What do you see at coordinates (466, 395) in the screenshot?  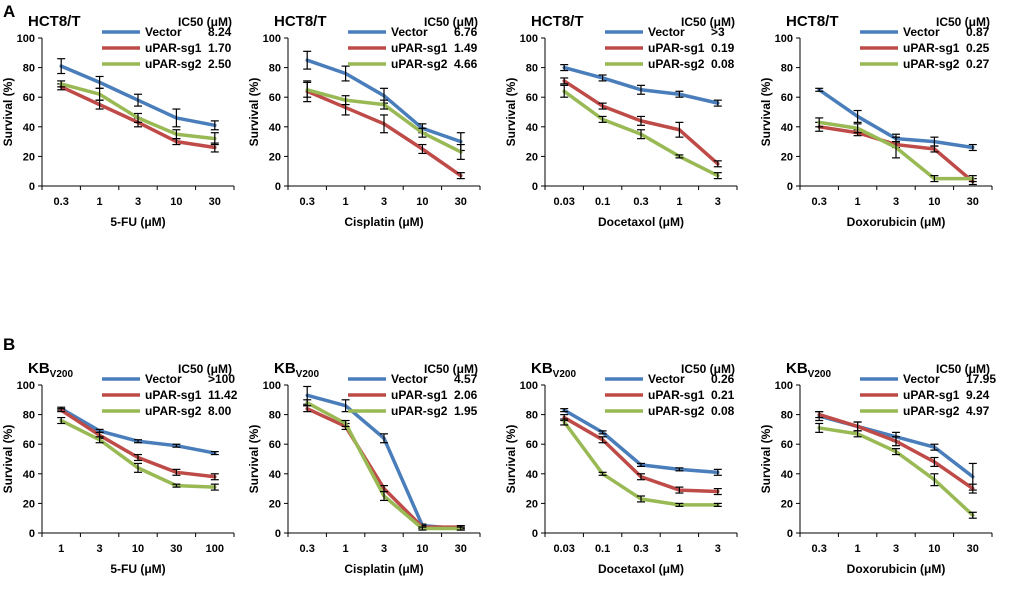 I see `ic50-value: 2.06` at bounding box center [466, 395].